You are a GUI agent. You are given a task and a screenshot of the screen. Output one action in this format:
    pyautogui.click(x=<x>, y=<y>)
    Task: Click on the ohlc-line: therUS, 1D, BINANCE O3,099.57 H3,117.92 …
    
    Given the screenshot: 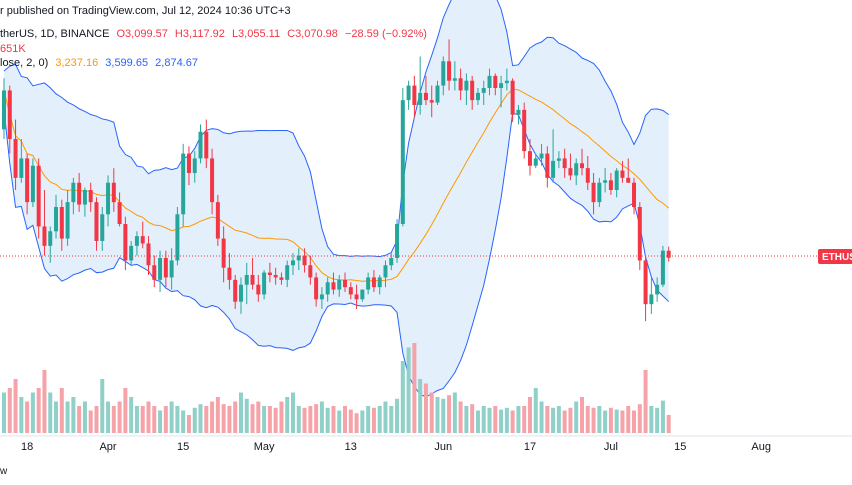 What is the action you would take?
    pyautogui.click(x=215, y=34)
    